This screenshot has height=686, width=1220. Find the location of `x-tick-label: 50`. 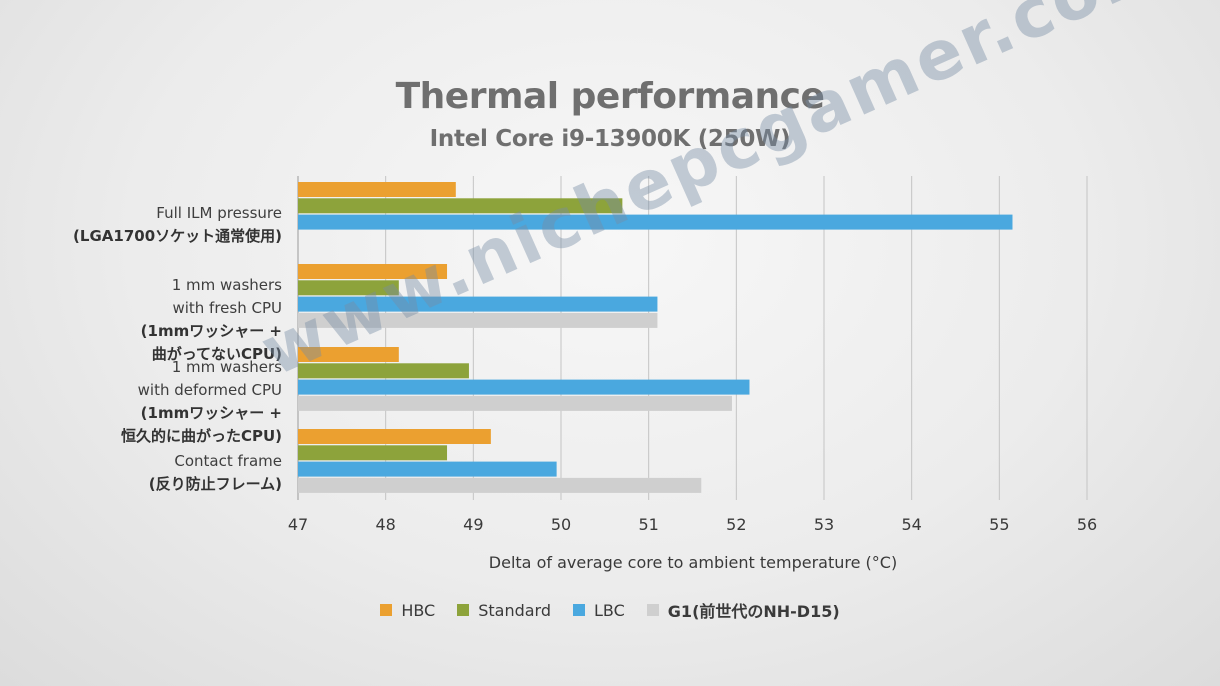

x-tick-label: 50 is located at coordinates (561, 524).